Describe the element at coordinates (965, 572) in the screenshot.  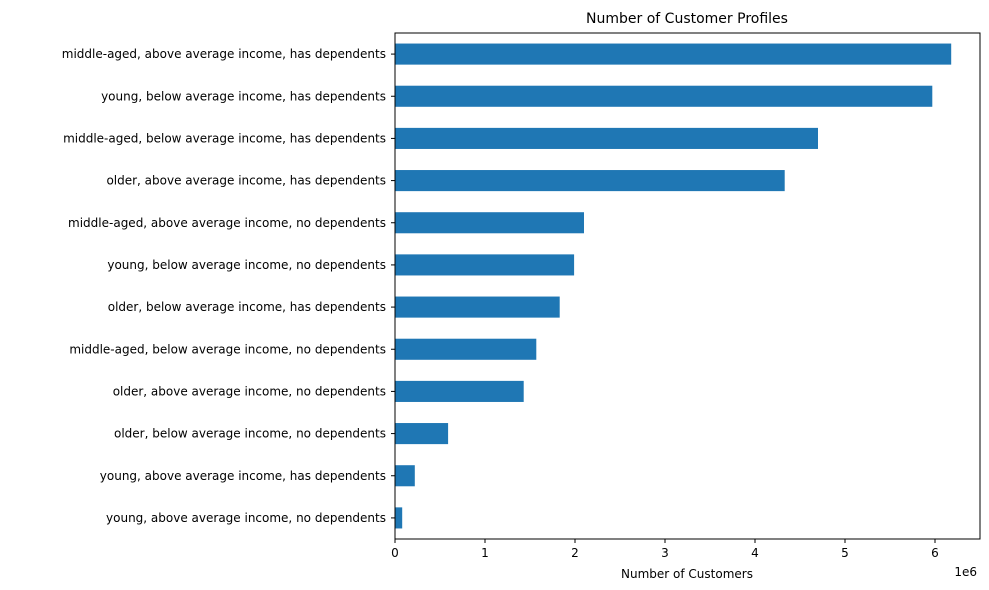
I see `x-axis-scale-label: 1e6` at that location.